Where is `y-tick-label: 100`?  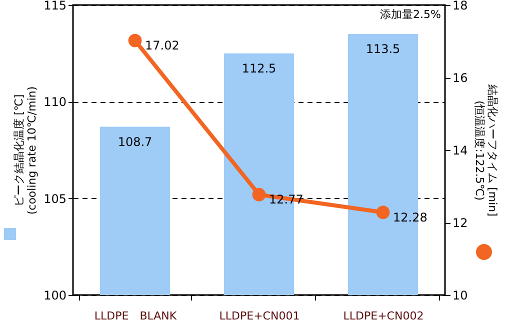 y-tick-label: 100 is located at coordinates (55, 295).